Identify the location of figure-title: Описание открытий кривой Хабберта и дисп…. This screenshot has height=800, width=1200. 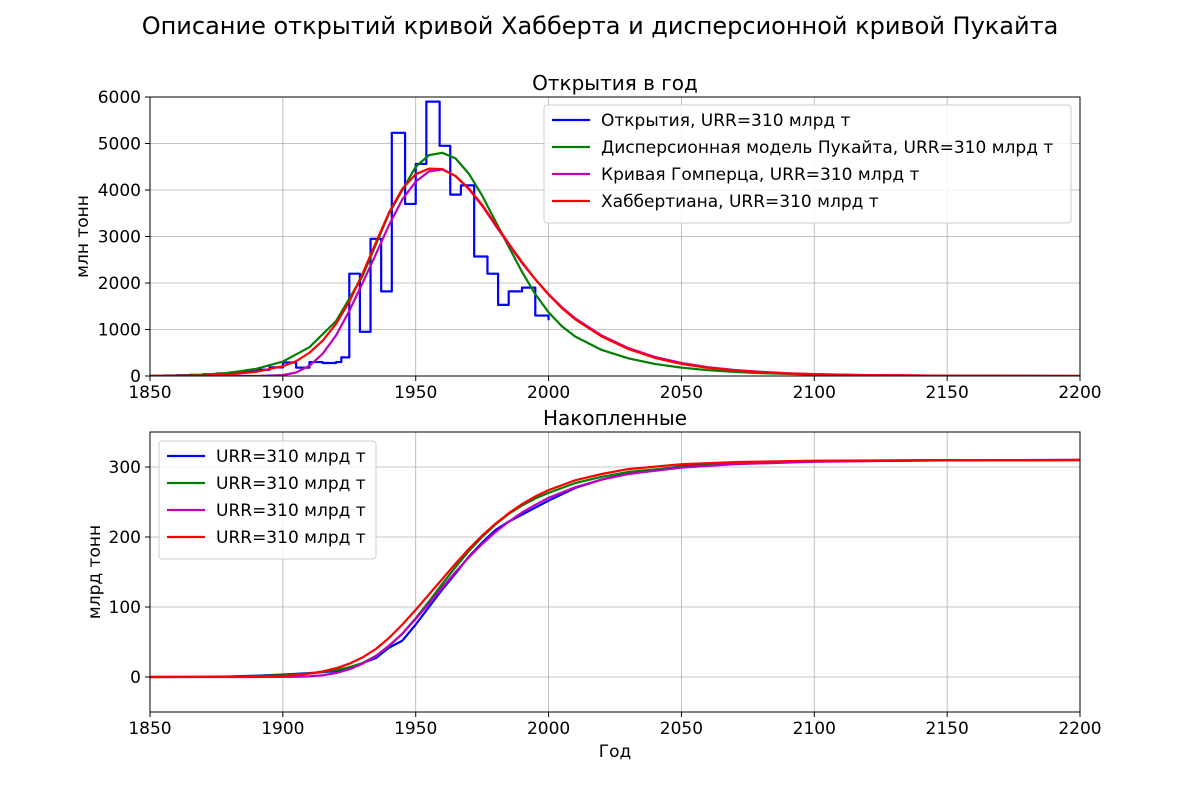
(600, 26).